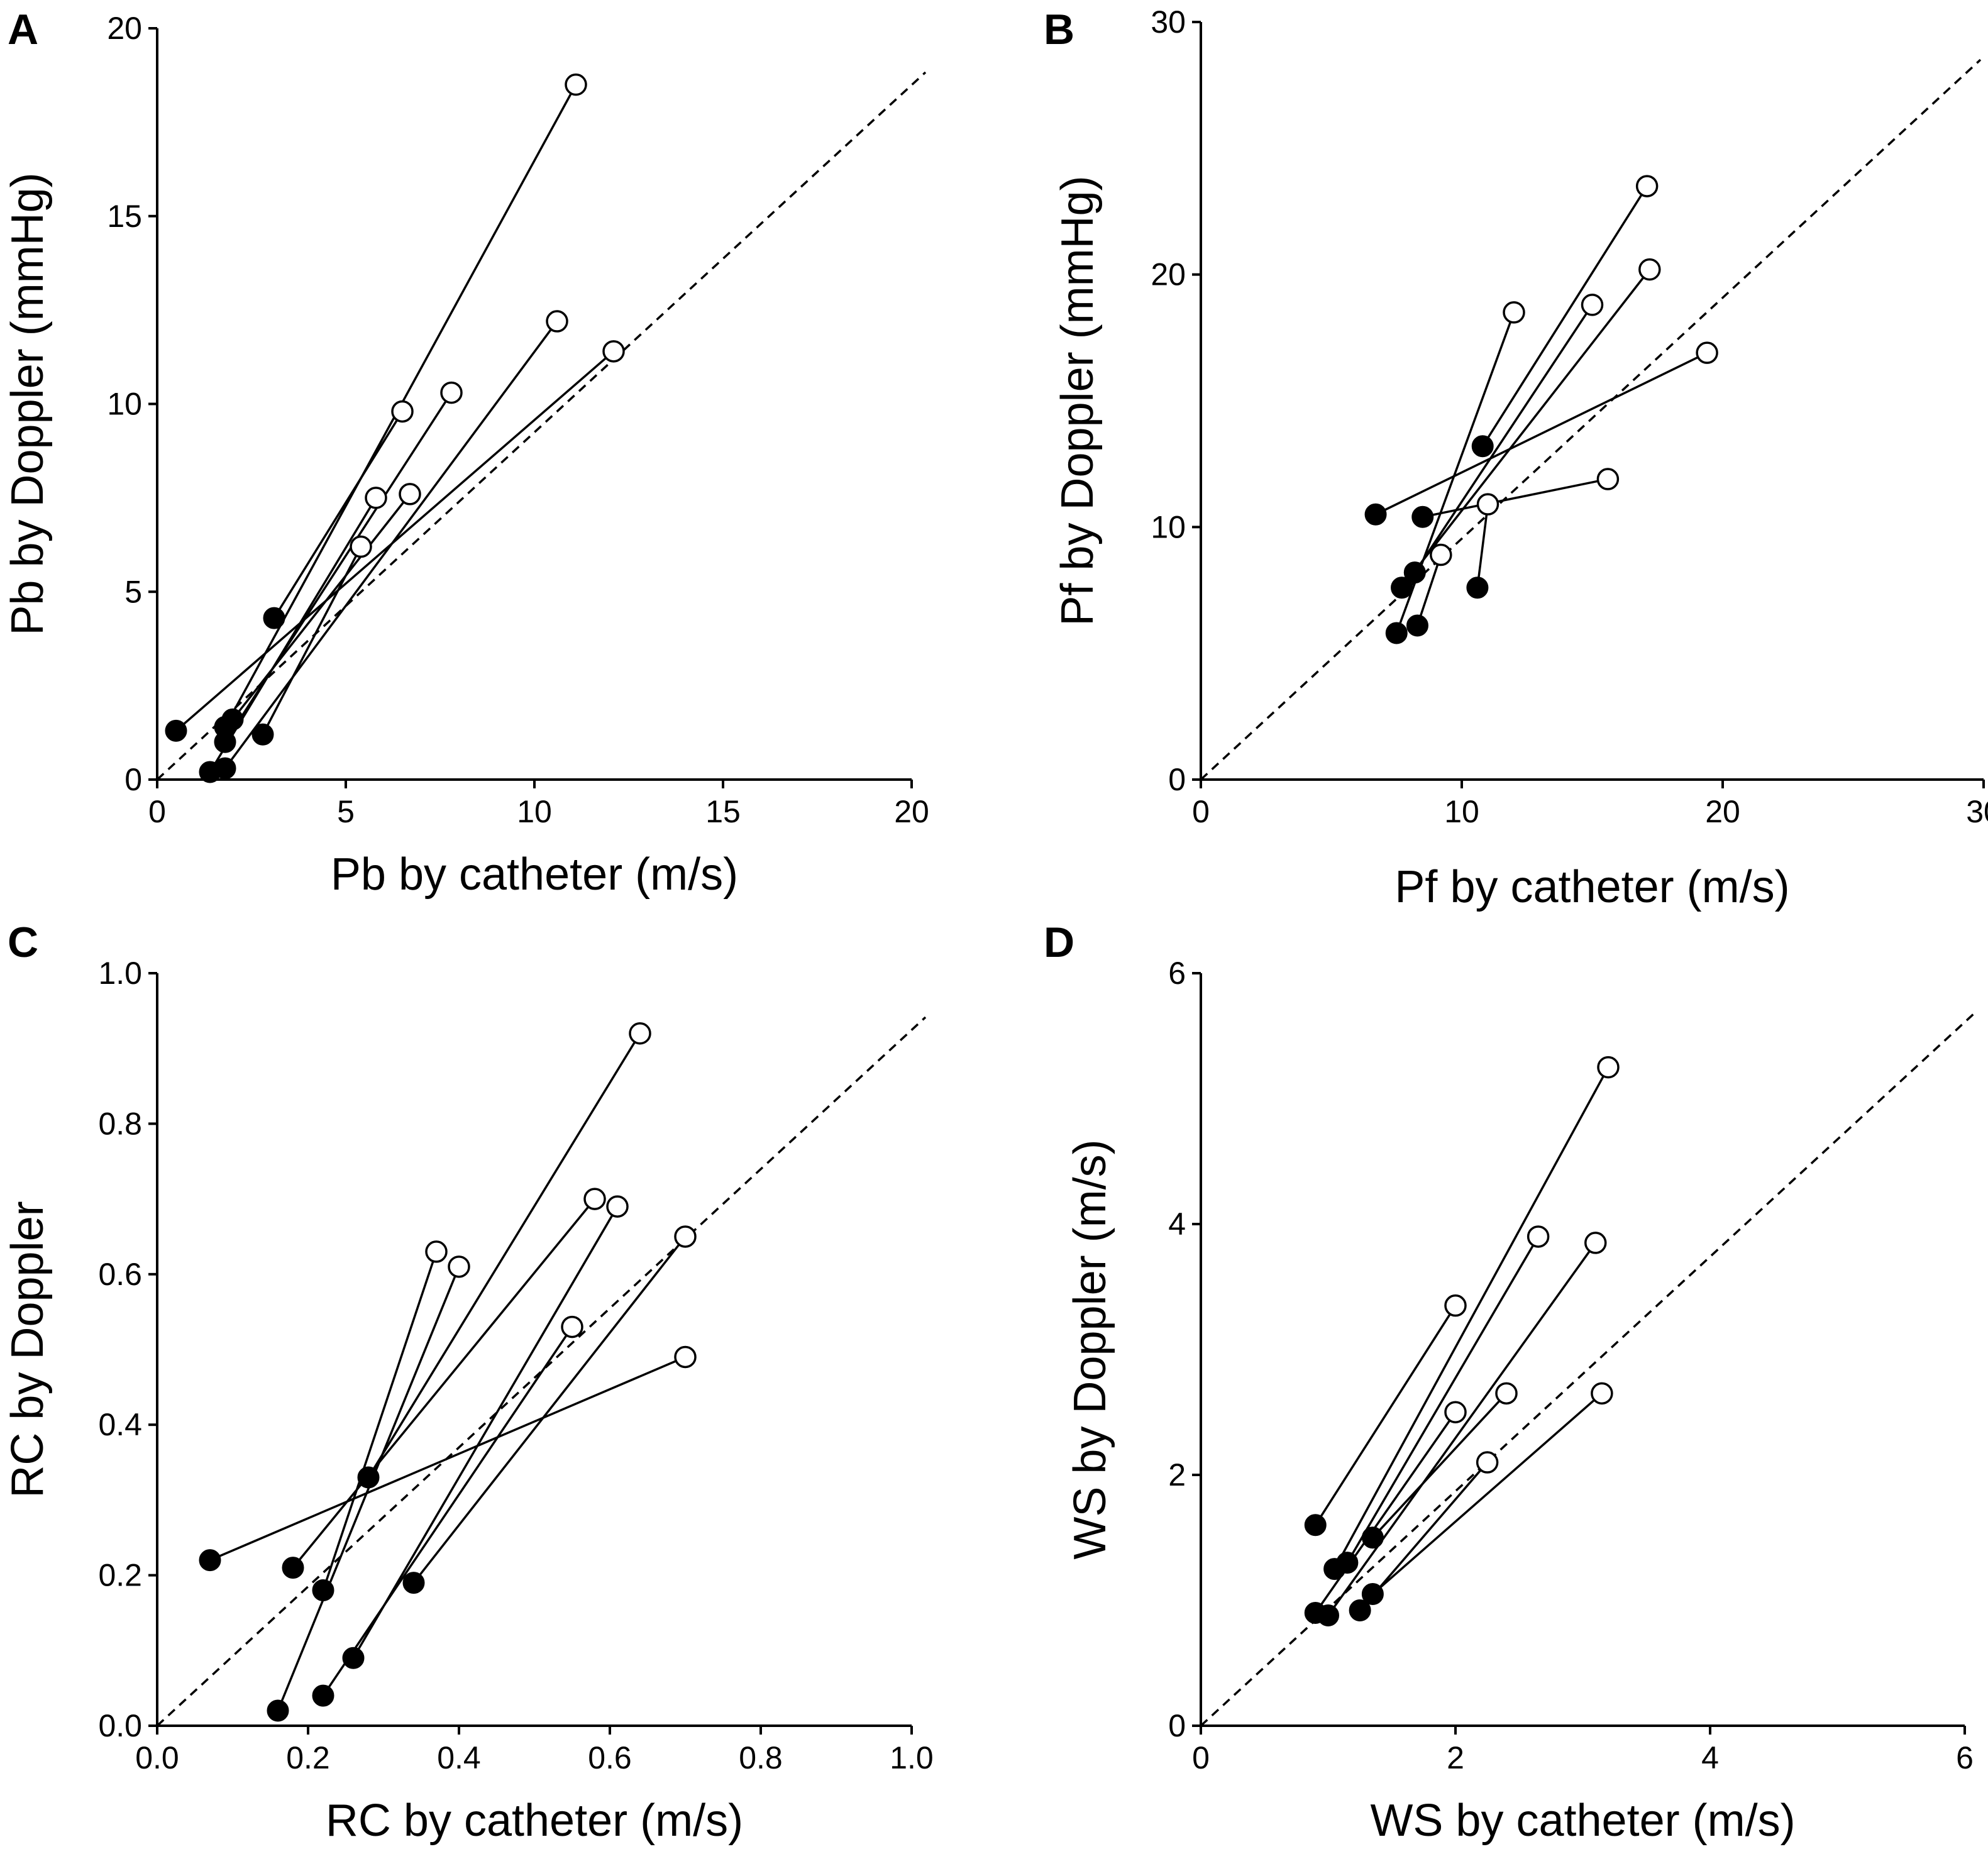  Describe the element at coordinates (610, 1757) in the screenshot. I see `x-tick-label: 0.6` at that location.